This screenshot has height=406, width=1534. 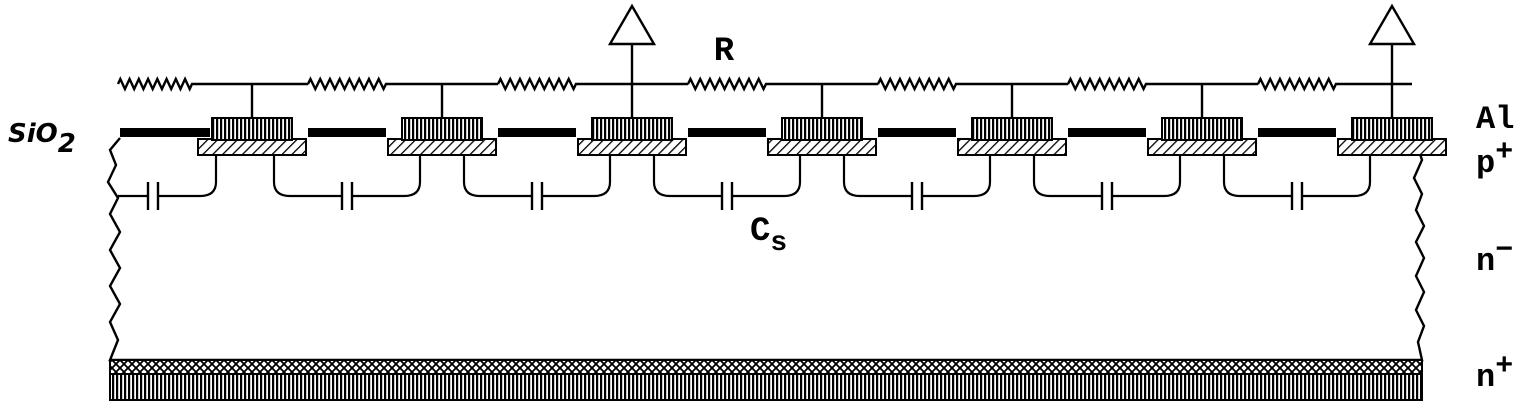 I want to click on oxide-label-sub: 2, so click(x=67, y=144).